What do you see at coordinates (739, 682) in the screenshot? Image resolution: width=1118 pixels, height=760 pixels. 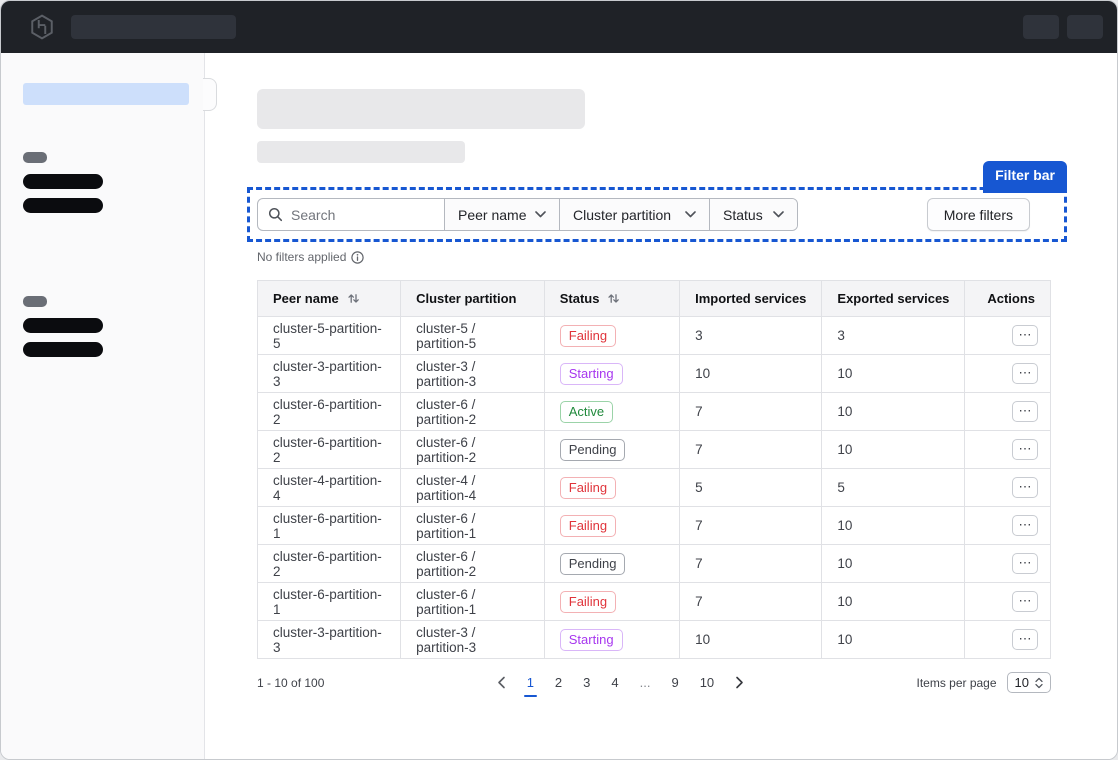 I see `next-page-icon` at bounding box center [739, 682].